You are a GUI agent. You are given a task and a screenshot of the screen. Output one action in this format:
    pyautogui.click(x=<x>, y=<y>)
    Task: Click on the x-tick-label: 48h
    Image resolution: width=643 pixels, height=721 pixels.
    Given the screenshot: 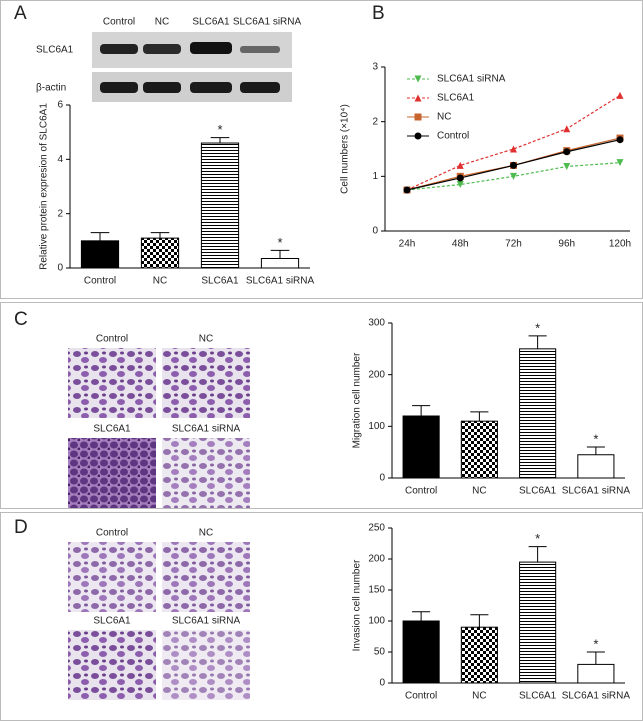 What is the action you would take?
    pyautogui.click(x=460, y=244)
    